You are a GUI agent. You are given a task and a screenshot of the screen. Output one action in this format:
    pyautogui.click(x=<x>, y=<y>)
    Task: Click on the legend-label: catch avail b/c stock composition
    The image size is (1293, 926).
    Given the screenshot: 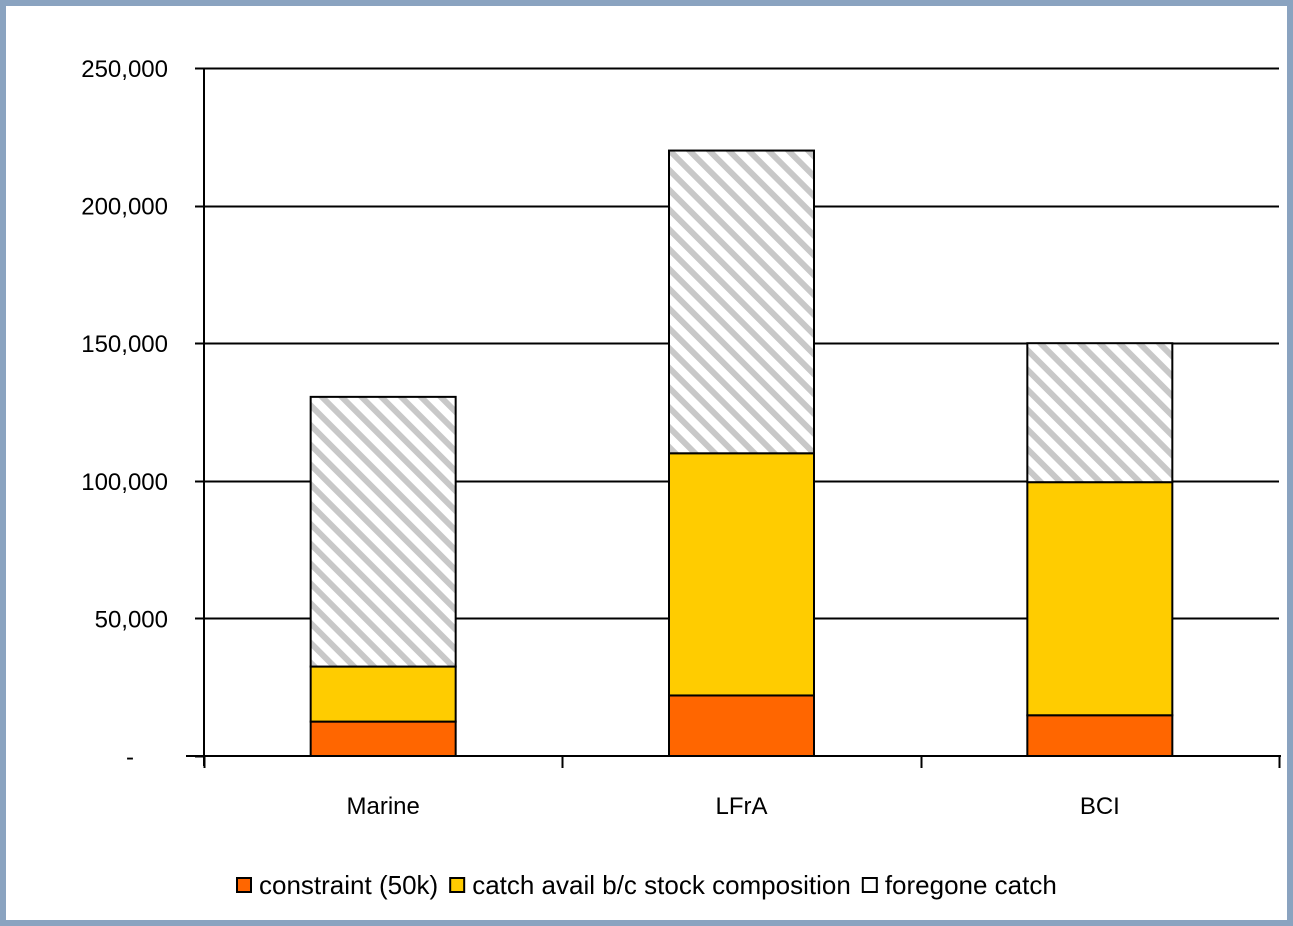 What is the action you would take?
    pyautogui.click(x=661, y=885)
    